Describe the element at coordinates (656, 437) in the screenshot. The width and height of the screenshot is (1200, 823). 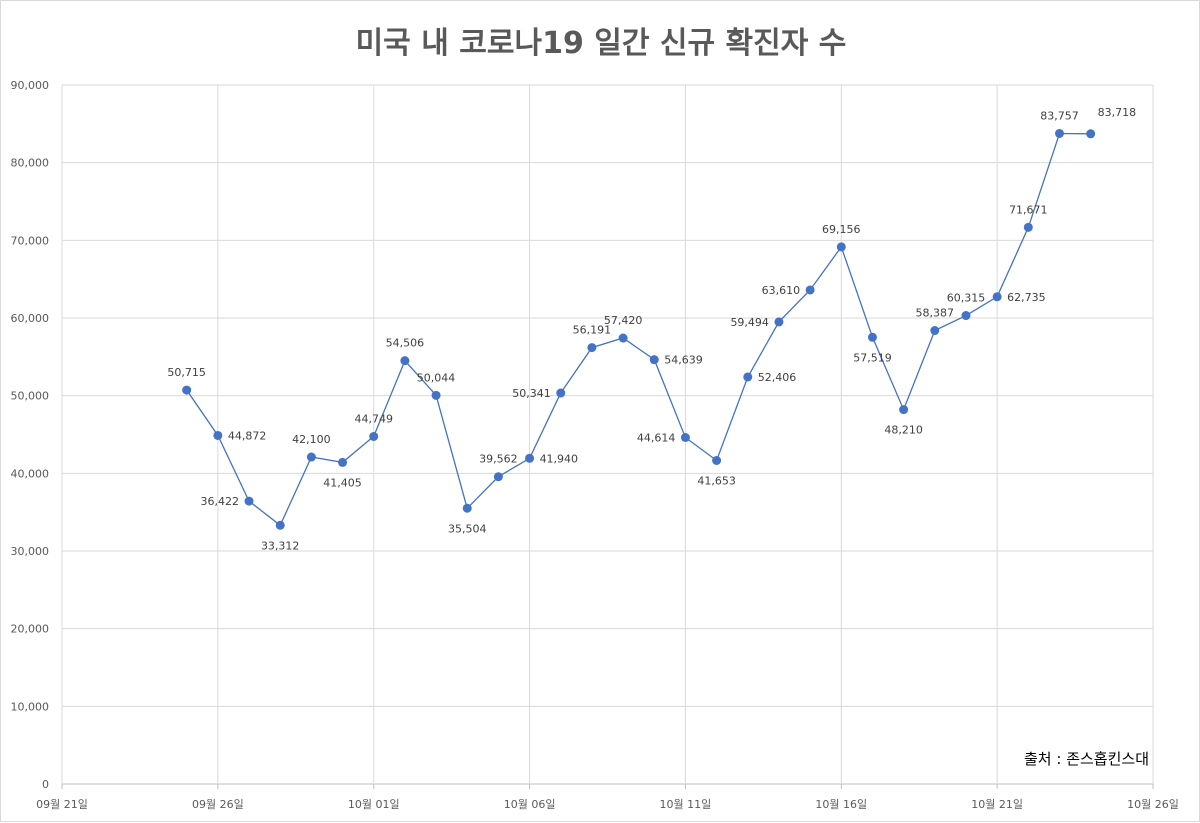
I see `data-label: 44,614` at that location.